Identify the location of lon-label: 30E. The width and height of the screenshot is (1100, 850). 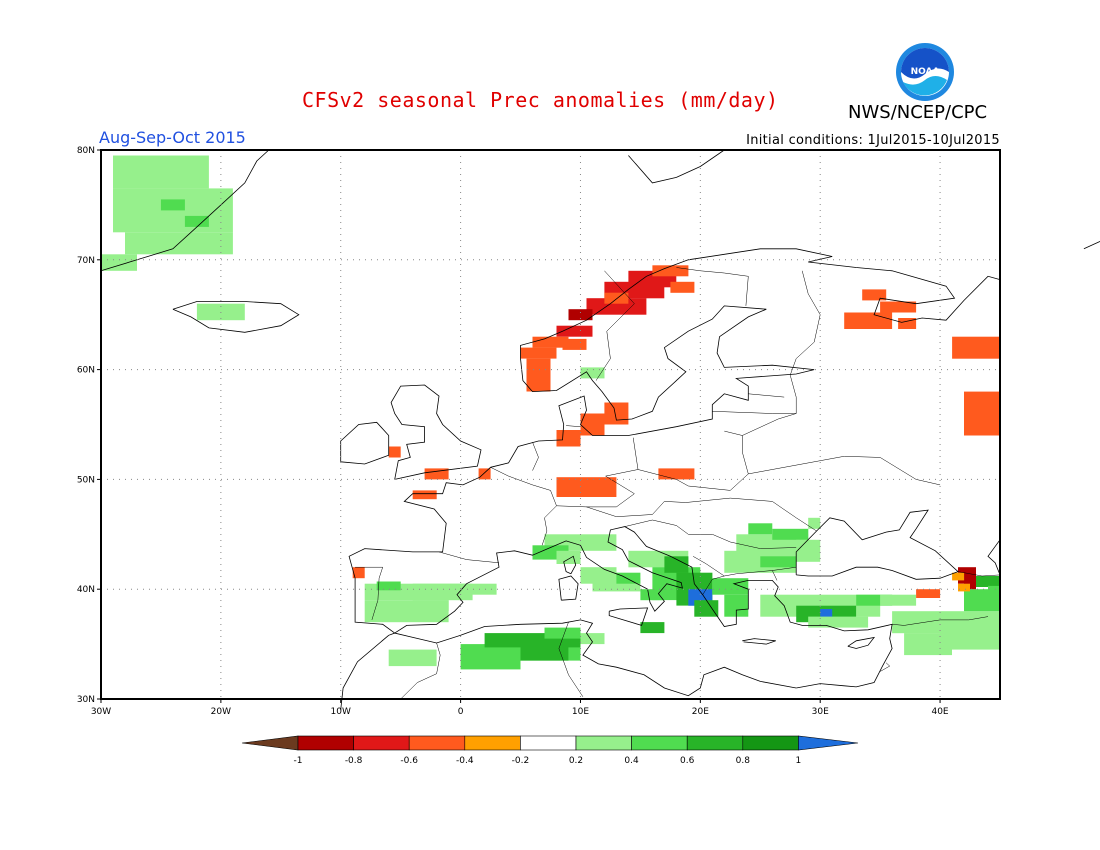
(820, 712).